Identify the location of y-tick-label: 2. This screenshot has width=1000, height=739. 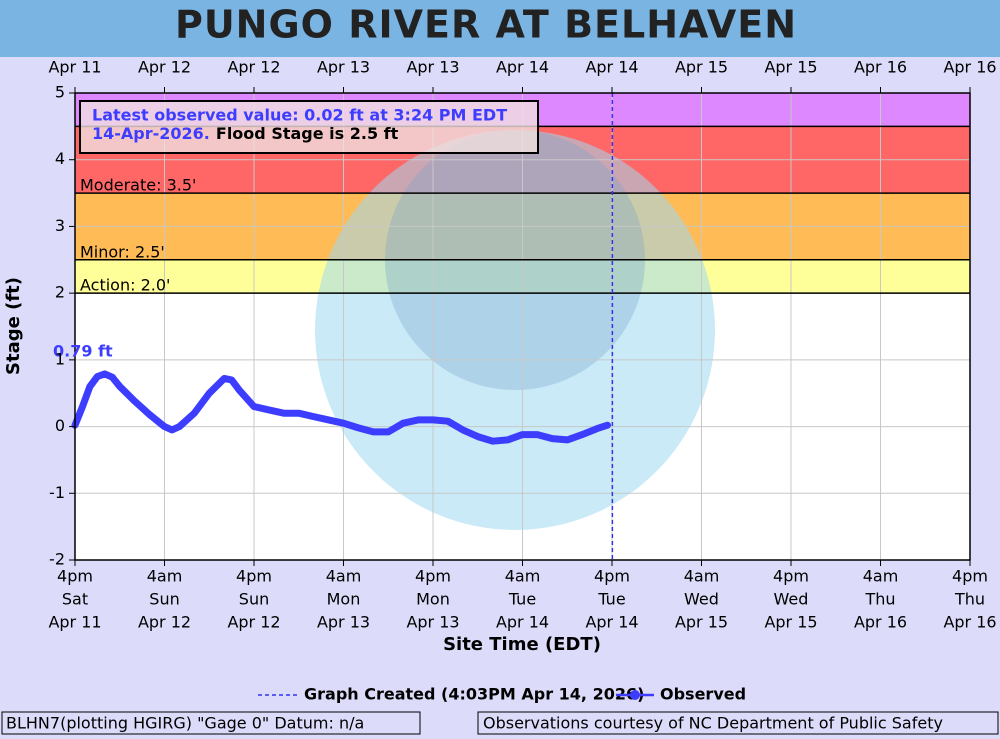
(60, 292).